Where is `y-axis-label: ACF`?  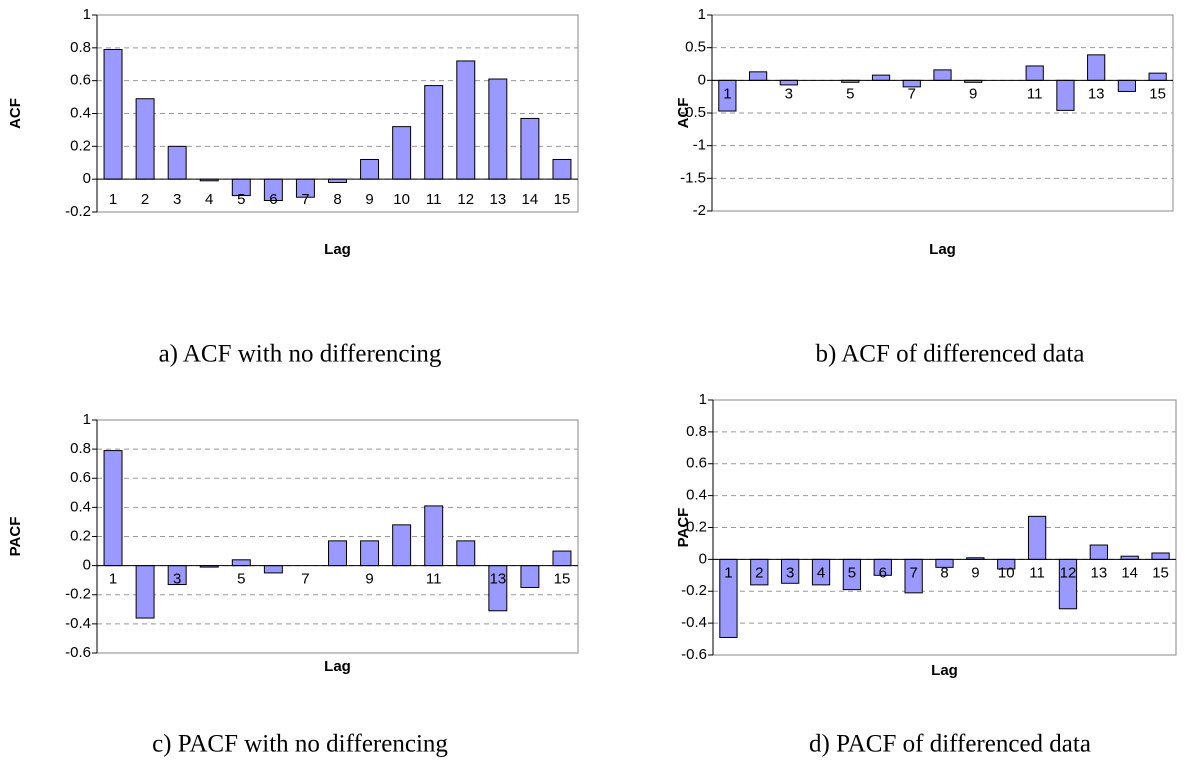
y-axis-label: ACF is located at coordinates (15, 113).